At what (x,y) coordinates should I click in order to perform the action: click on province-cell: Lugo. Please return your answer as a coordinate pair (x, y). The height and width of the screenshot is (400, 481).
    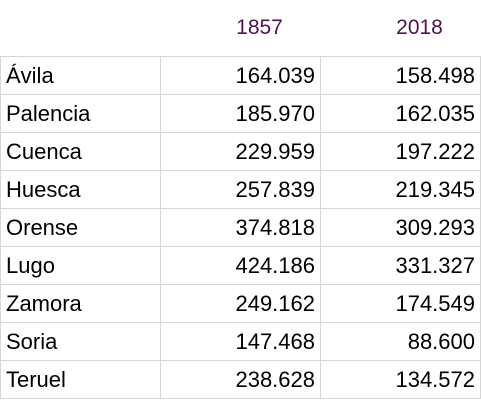
    Looking at the image, I should click on (80, 265).